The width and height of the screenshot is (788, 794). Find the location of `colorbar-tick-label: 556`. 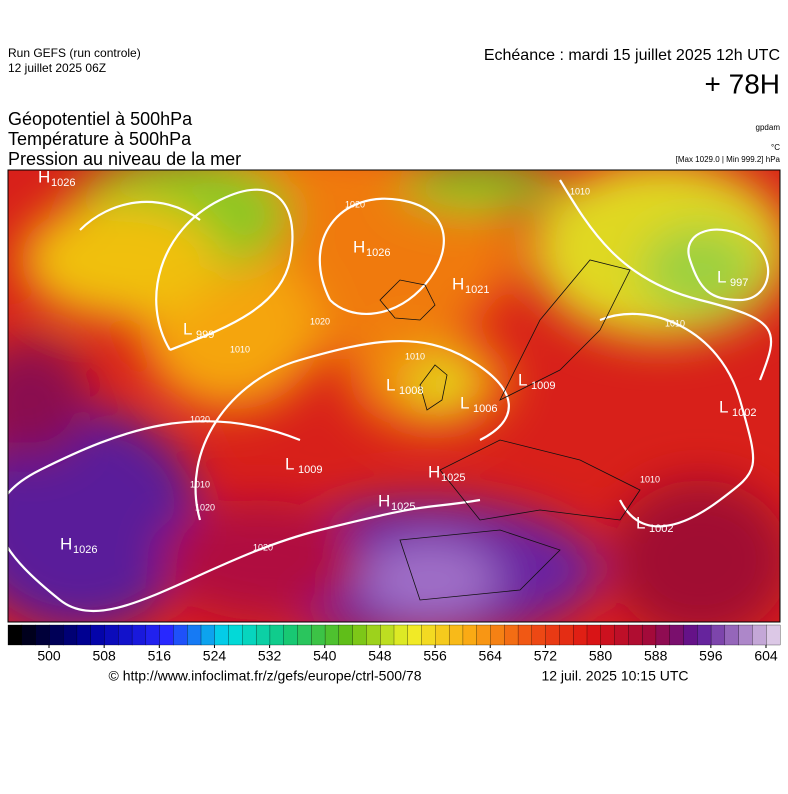

colorbar-tick-label: 556 is located at coordinates (435, 656).